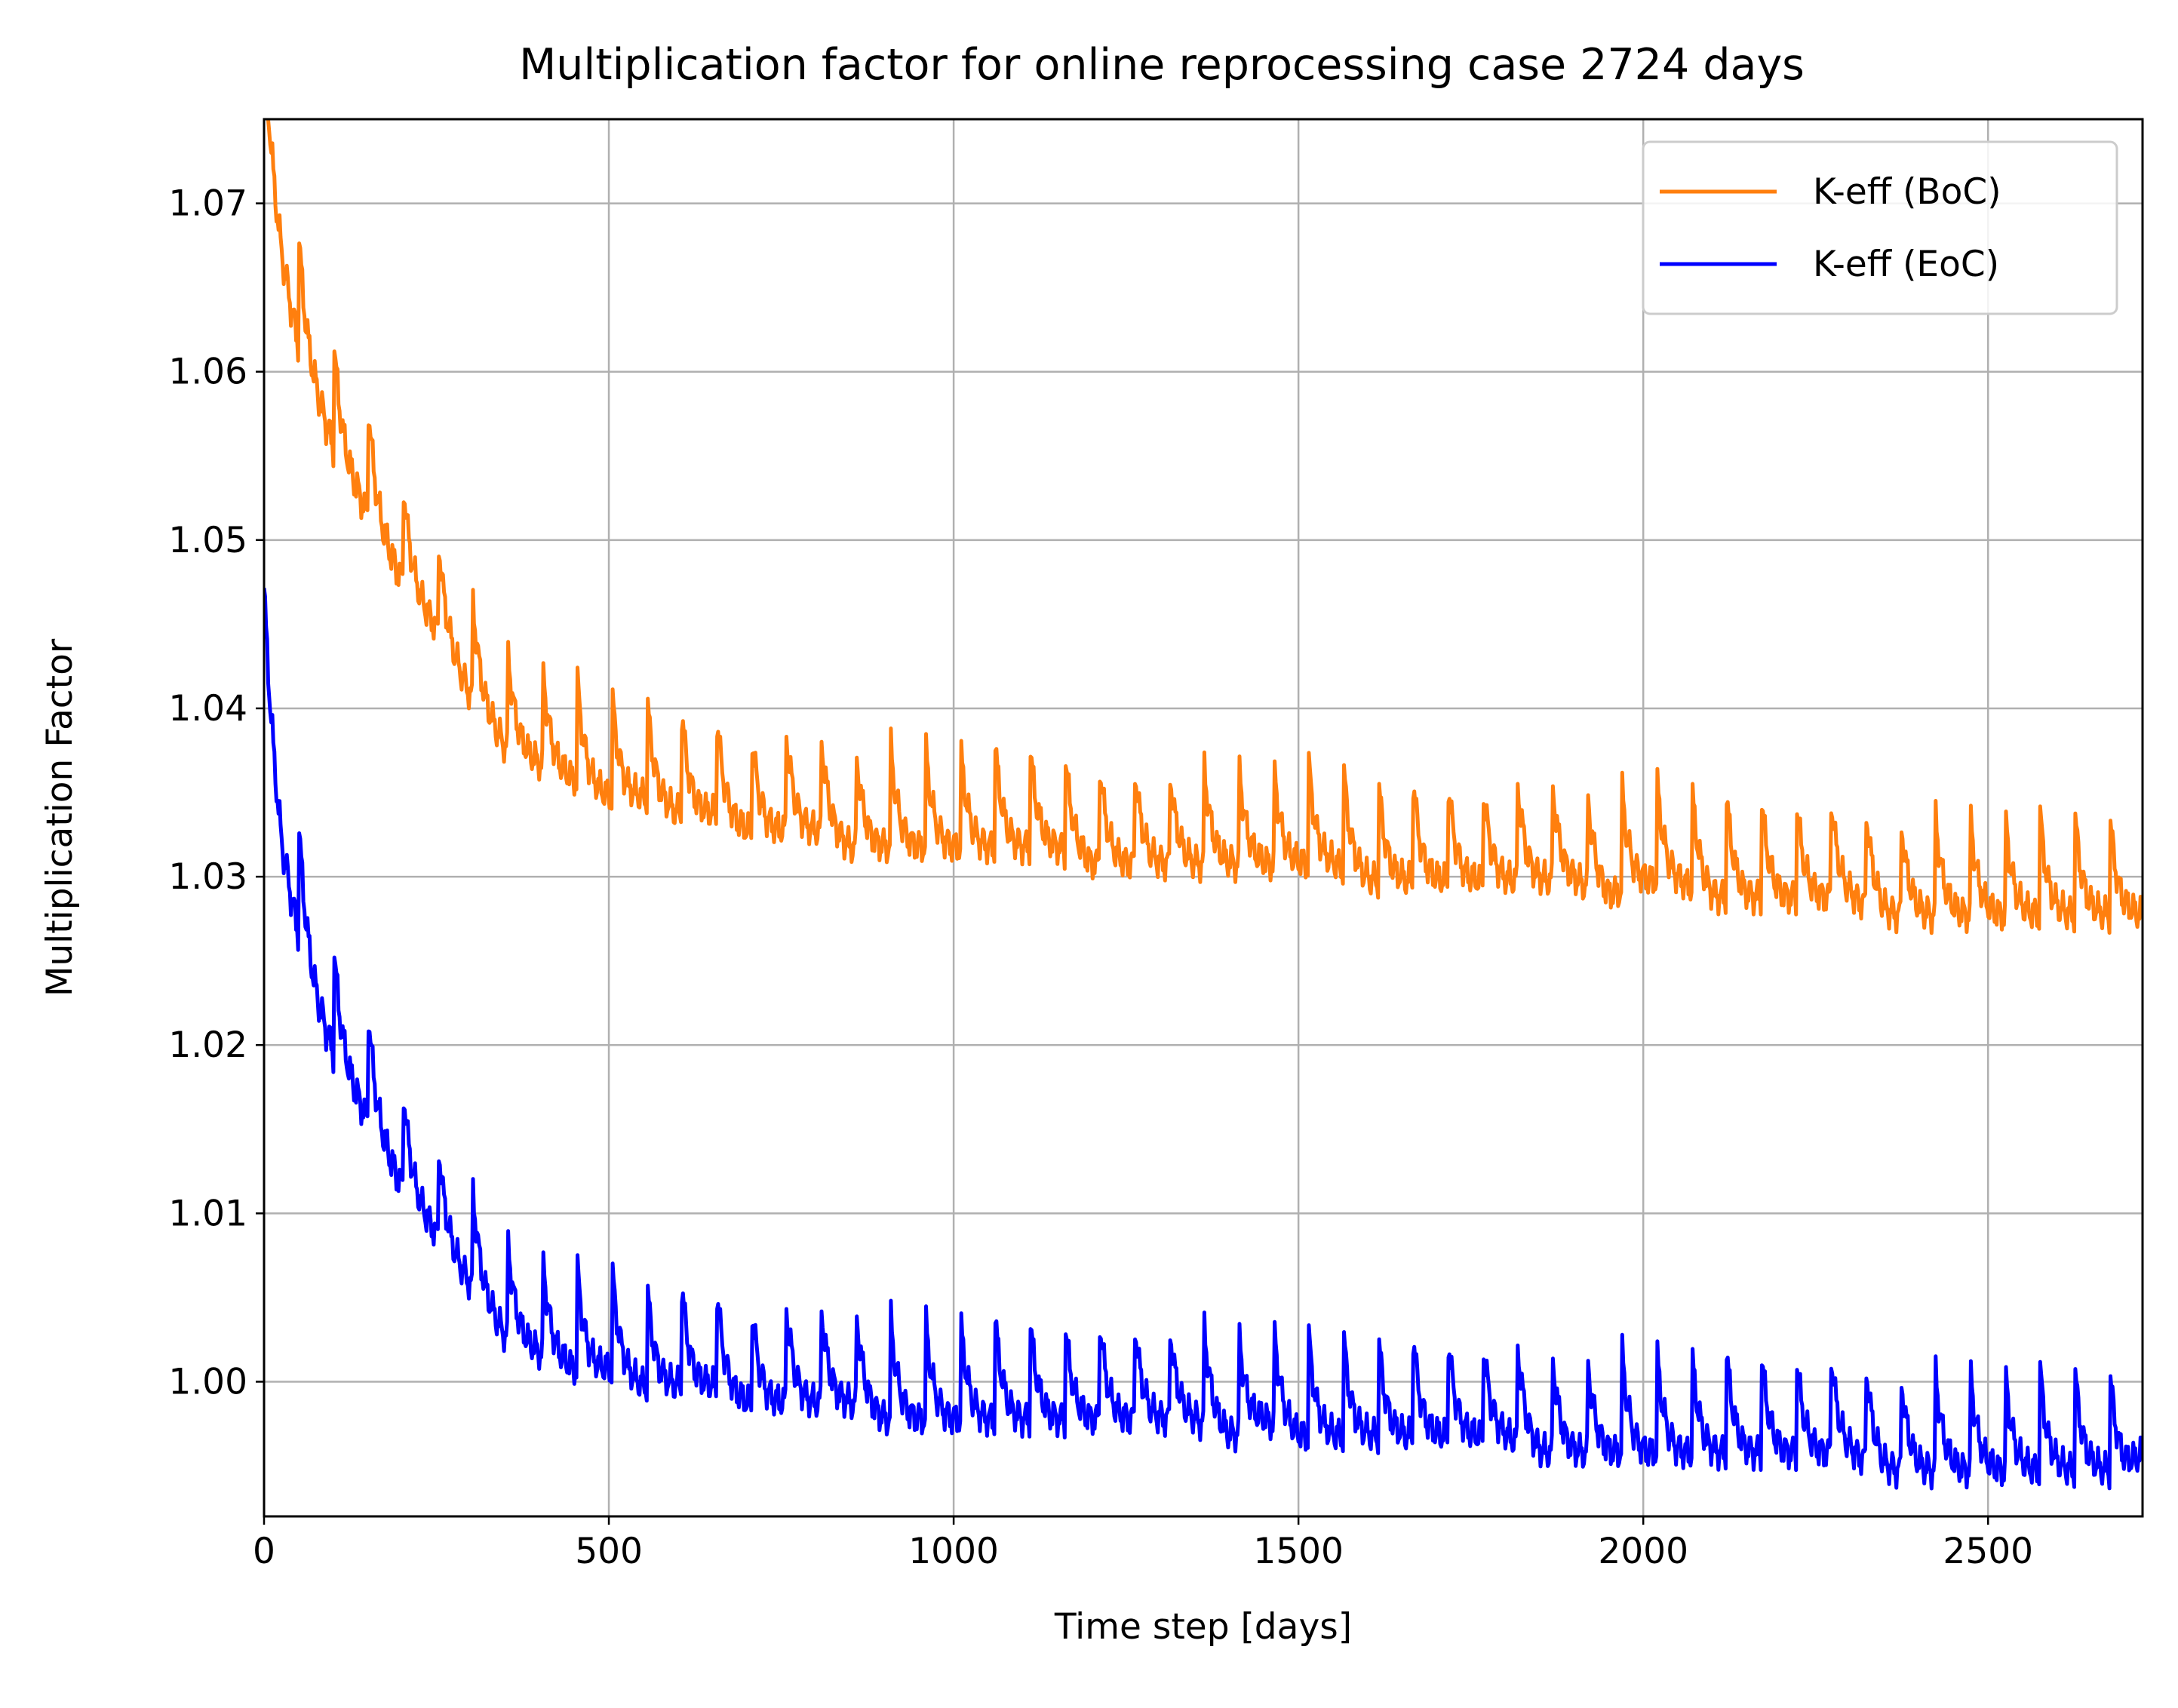 The height and width of the screenshot is (1708, 2178). Describe the element at coordinates (1143, 1544) in the screenshot. I see `x-axis: 0 500 1000 1500 2000 2500` at that location.